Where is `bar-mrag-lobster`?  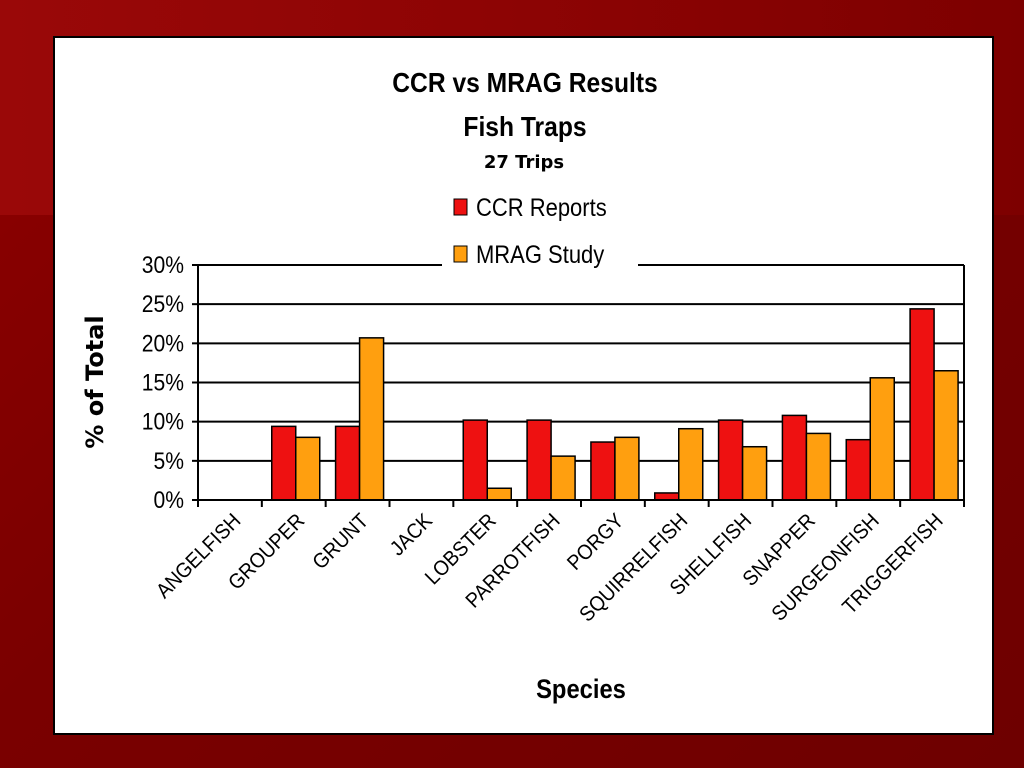
bar-mrag-lobster is located at coordinates (499, 494).